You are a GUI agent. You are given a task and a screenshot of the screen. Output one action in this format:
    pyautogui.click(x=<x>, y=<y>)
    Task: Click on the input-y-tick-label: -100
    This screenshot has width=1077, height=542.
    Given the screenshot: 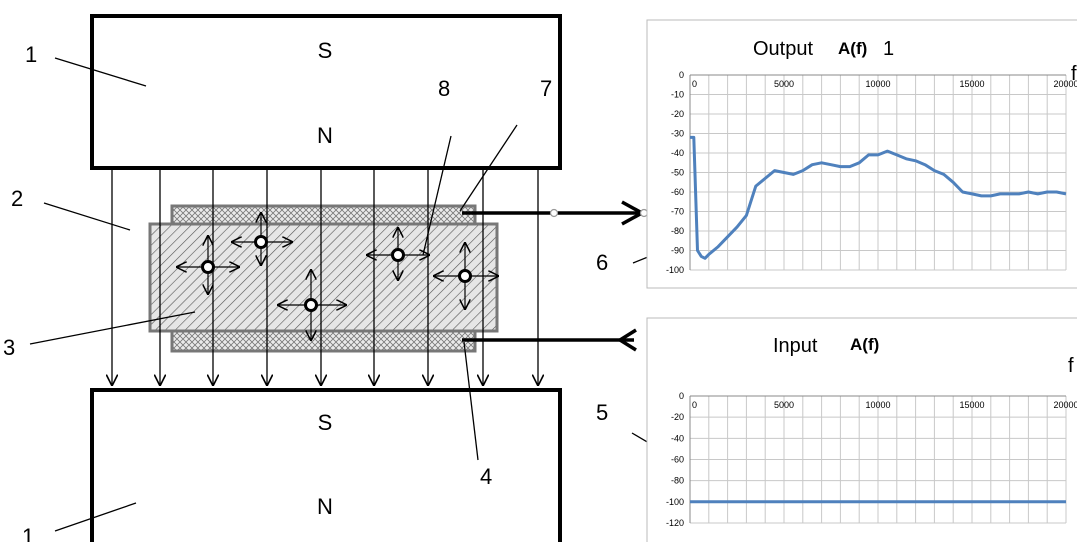 What is the action you would take?
    pyautogui.click(x=675, y=502)
    